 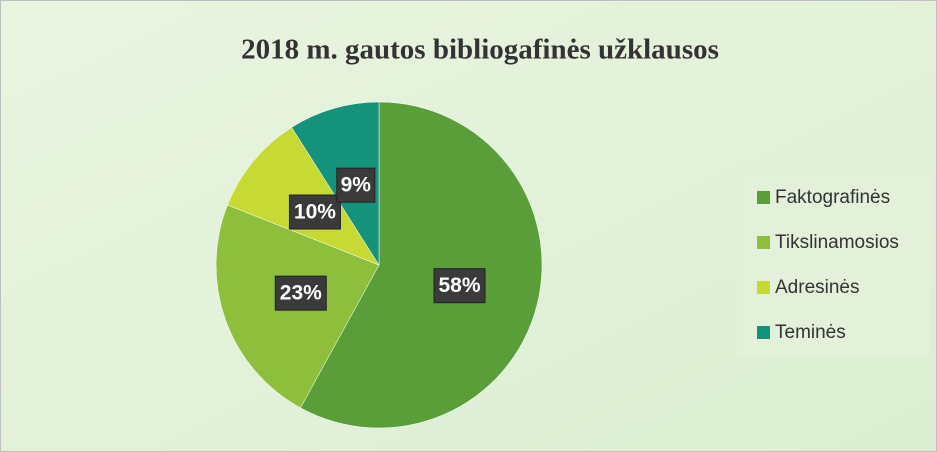 I want to click on pie-slice, so click(x=335, y=183).